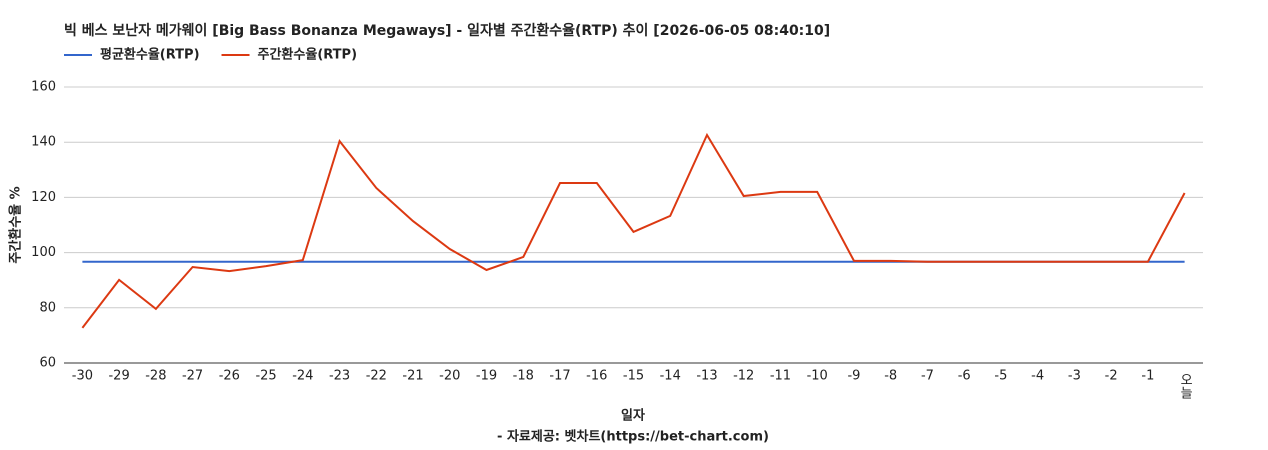  Describe the element at coordinates (890, 376) in the screenshot. I see `x-tick-label: -8` at that location.